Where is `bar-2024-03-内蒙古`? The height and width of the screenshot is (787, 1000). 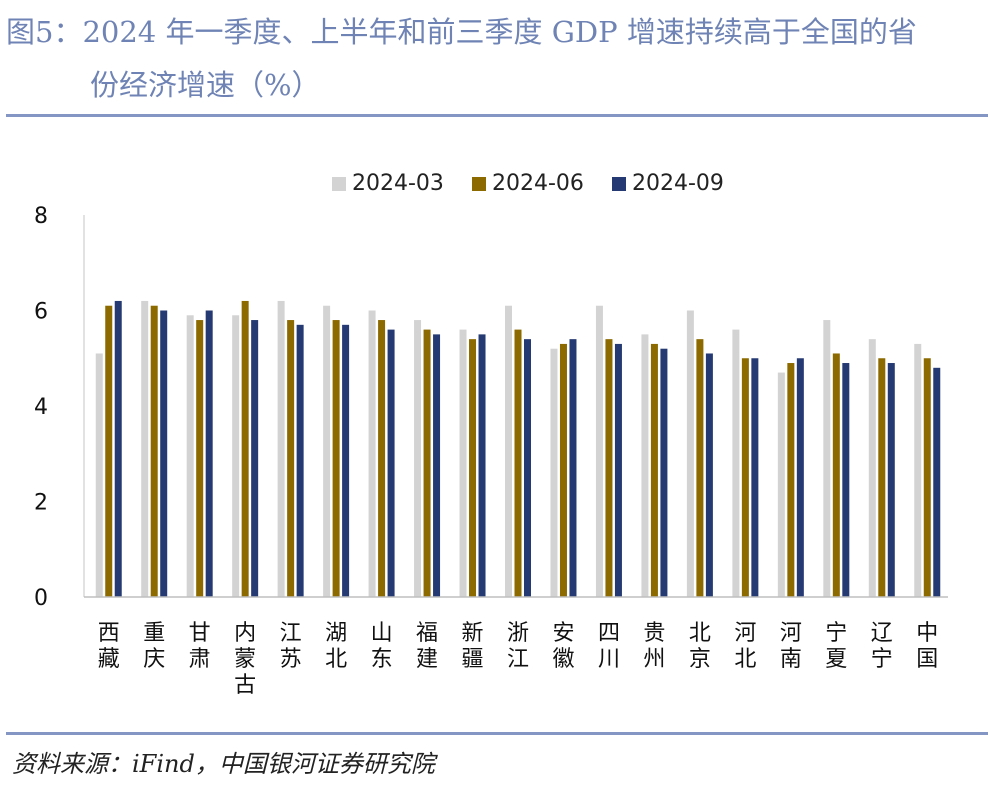
bar-2024-03-内蒙古 is located at coordinates (236, 456).